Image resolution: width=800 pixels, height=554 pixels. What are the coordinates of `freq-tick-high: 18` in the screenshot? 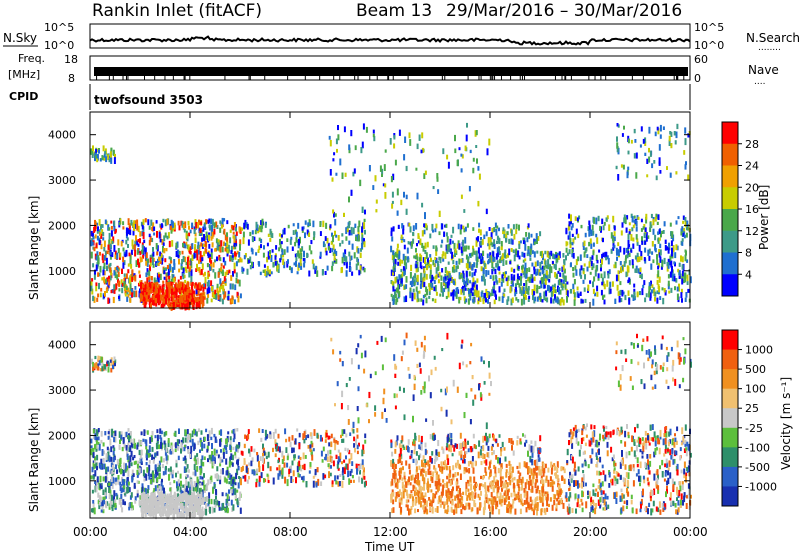 It's located at (71, 59).